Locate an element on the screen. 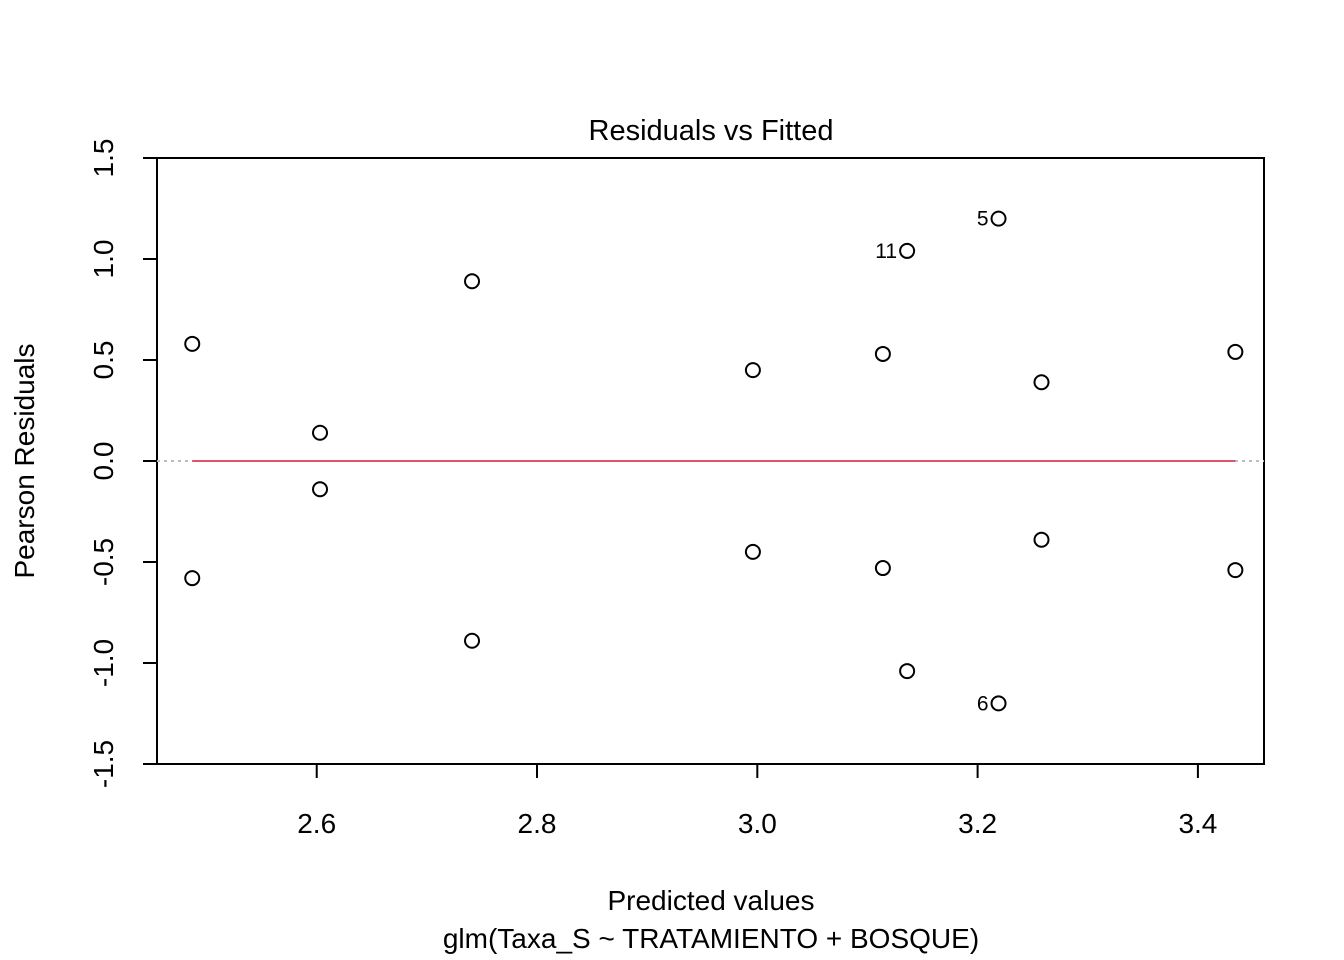 Image resolution: width=1344 pixels, height=960 pixels. y-tick-label: 0.5 is located at coordinates (103, 360).